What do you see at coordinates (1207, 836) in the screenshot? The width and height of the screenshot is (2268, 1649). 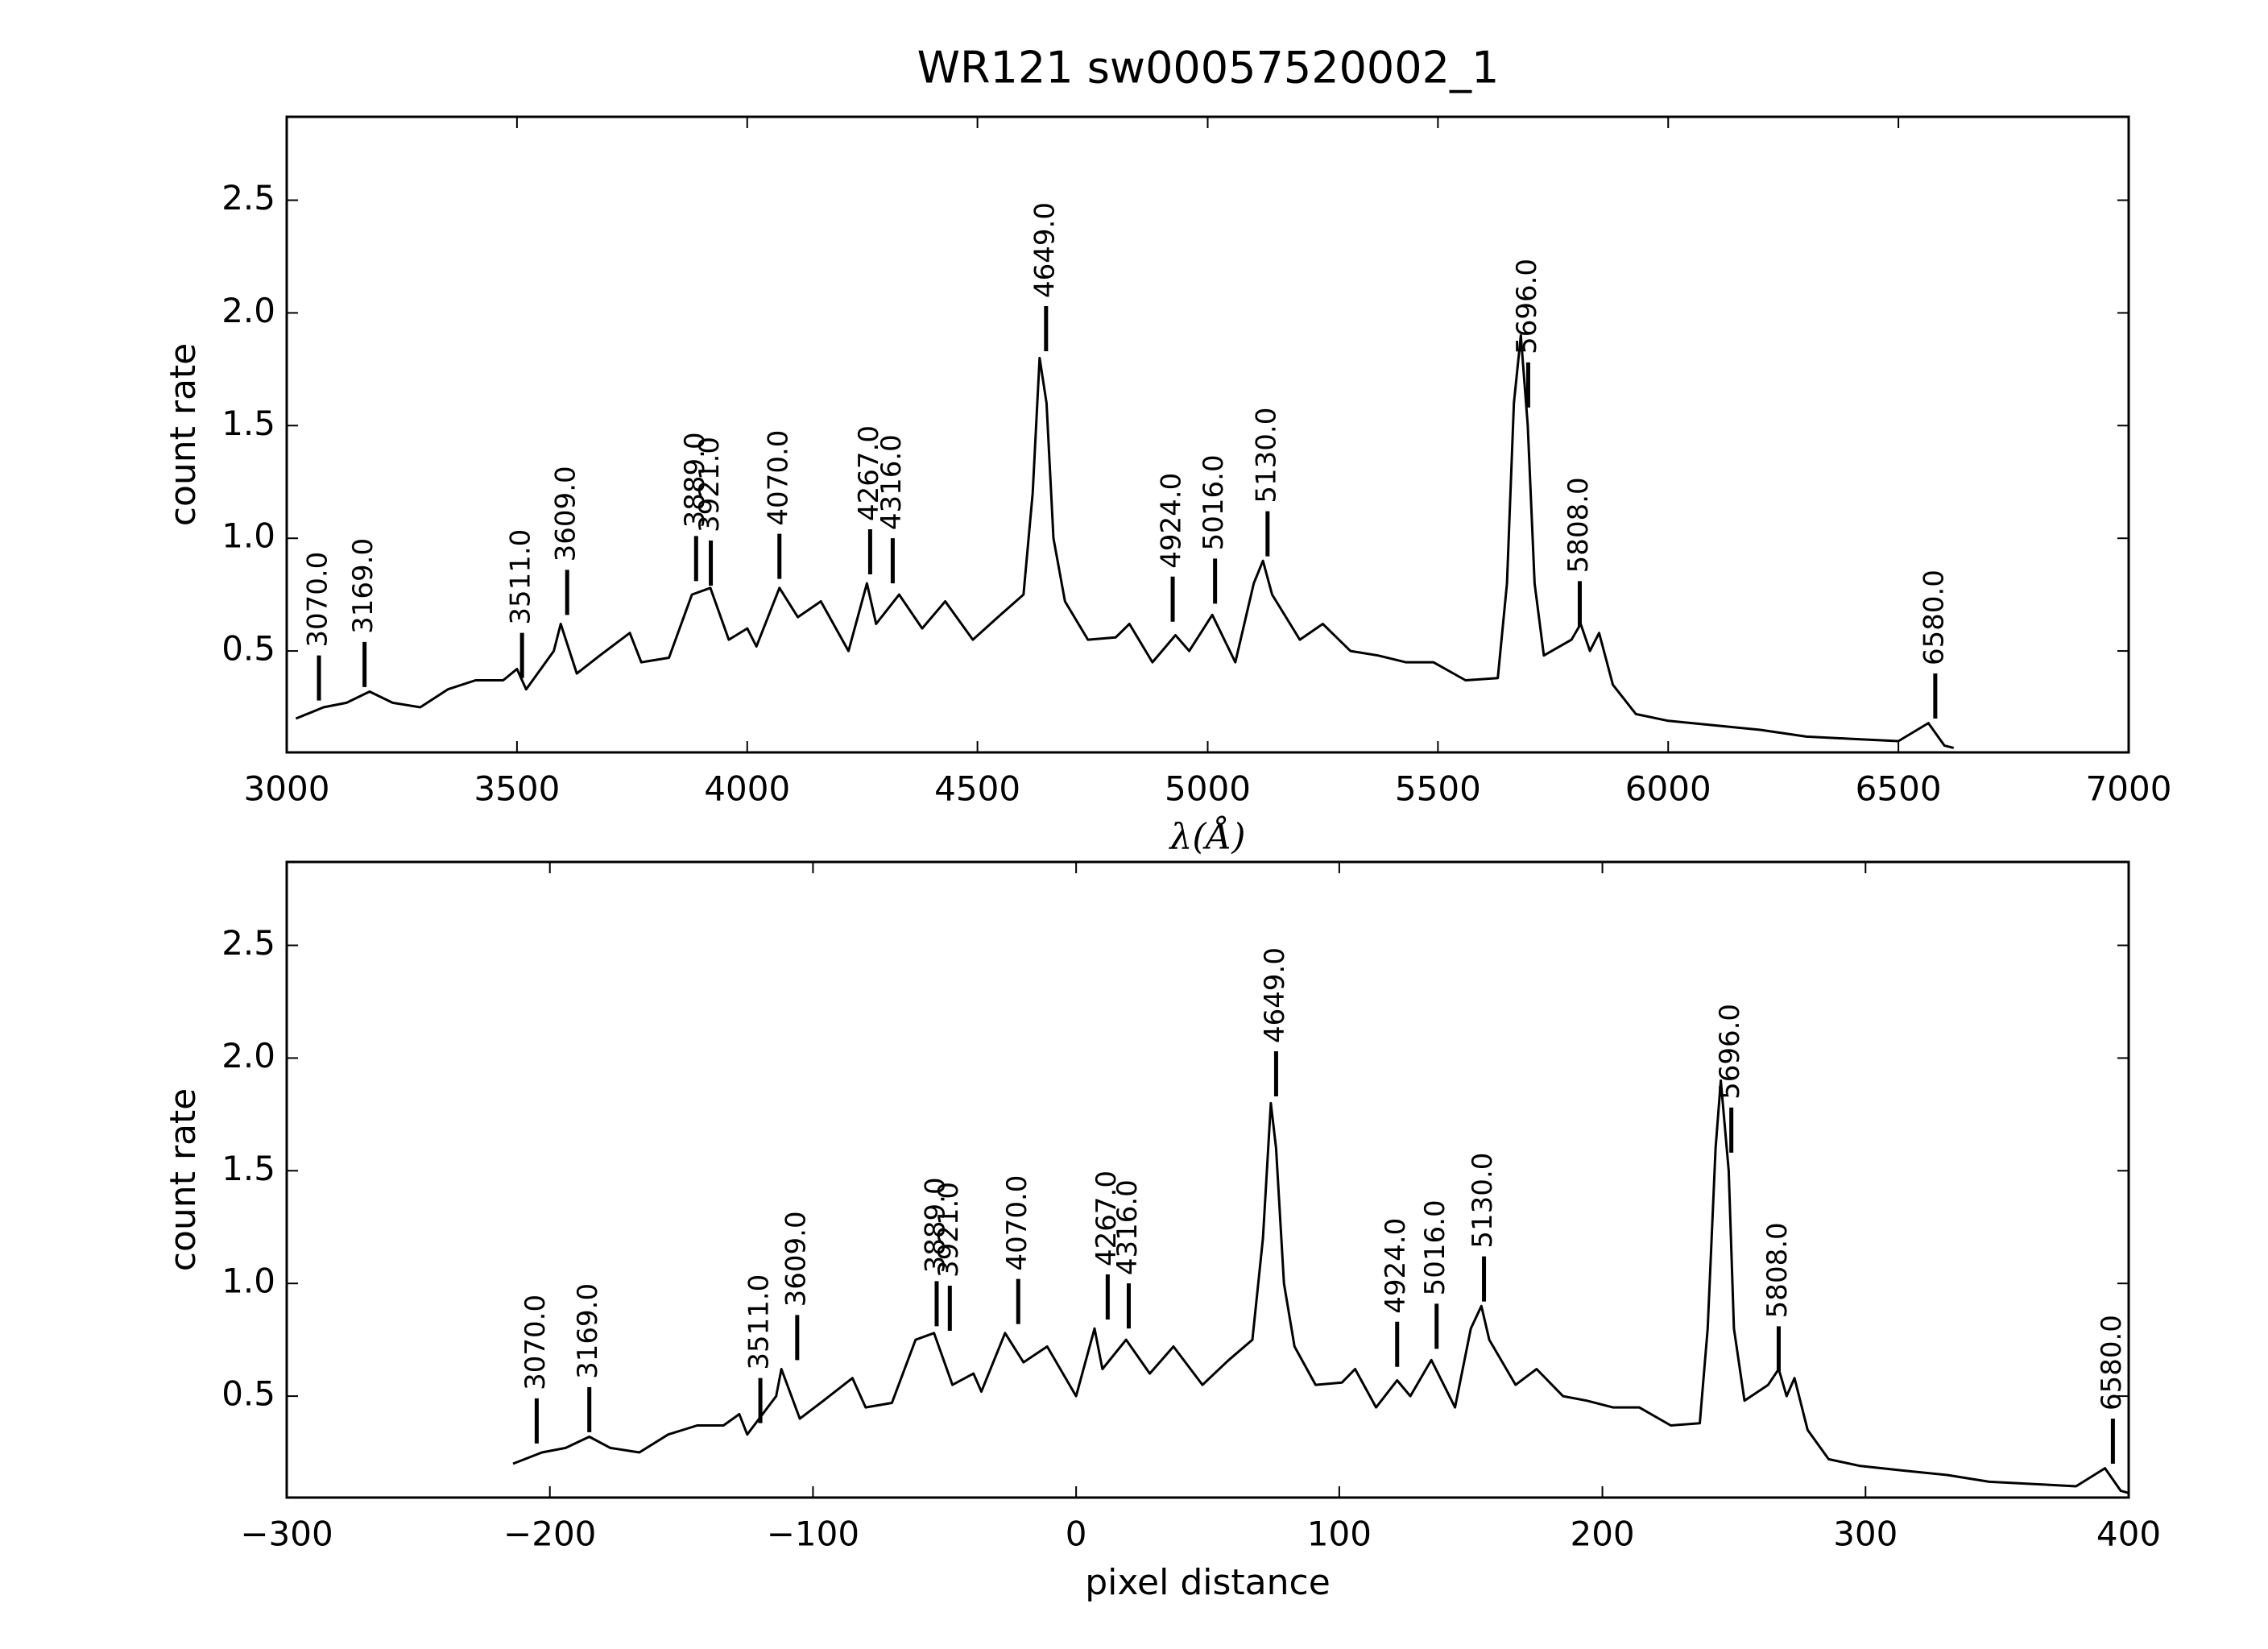 I see `x-axis-label: λ(Å)` at bounding box center [1207, 836].